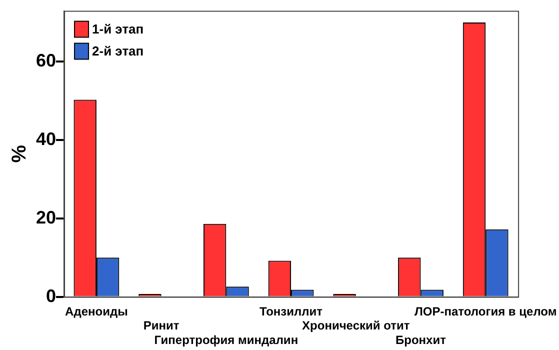  Describe the element at coordinates (96, 311) in the screenshot. I see `x-tick-label: Аденоиды` at that location.